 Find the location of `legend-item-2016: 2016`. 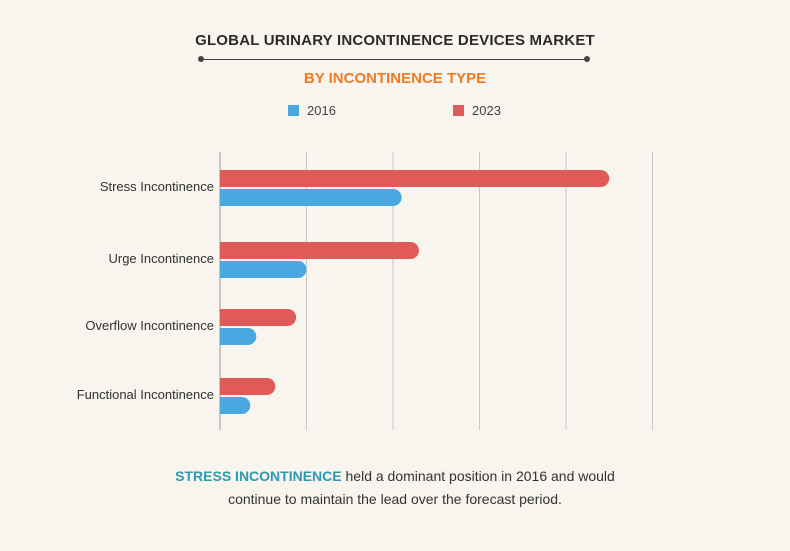

legend-item-2016: 2016 is located at coordinates (312, 110).